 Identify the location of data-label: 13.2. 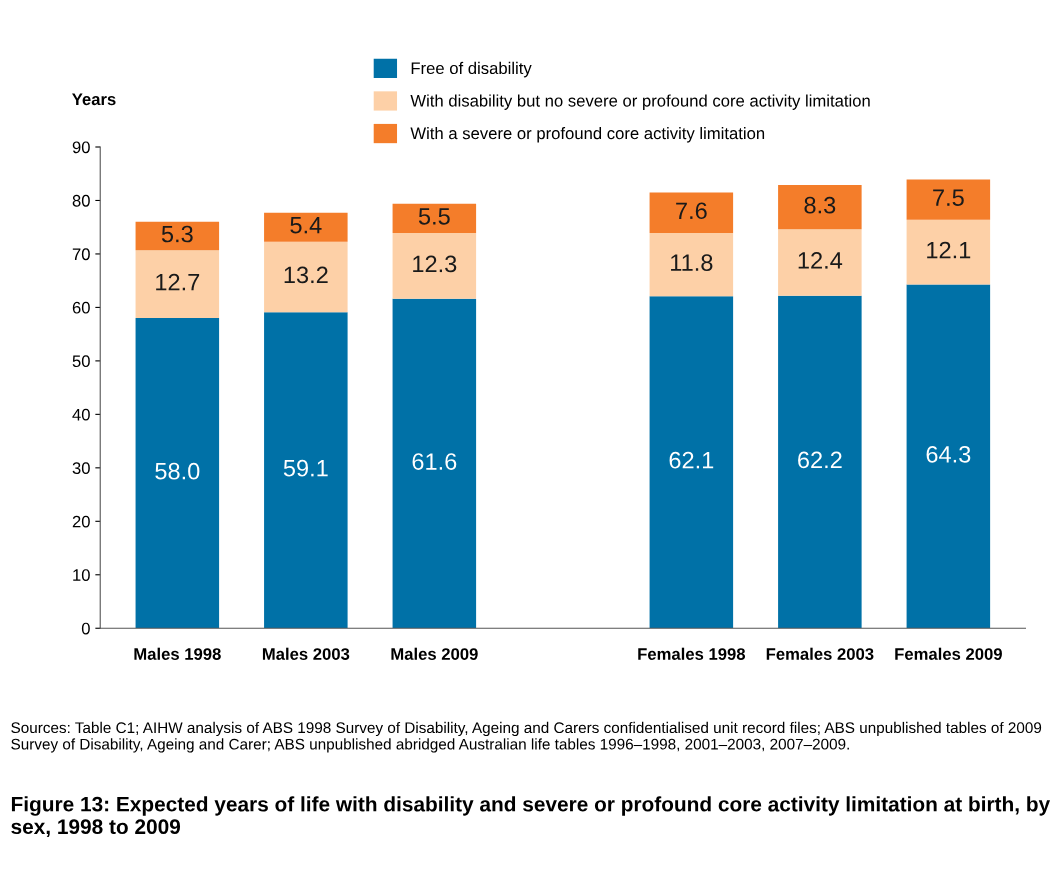
(306, 275).